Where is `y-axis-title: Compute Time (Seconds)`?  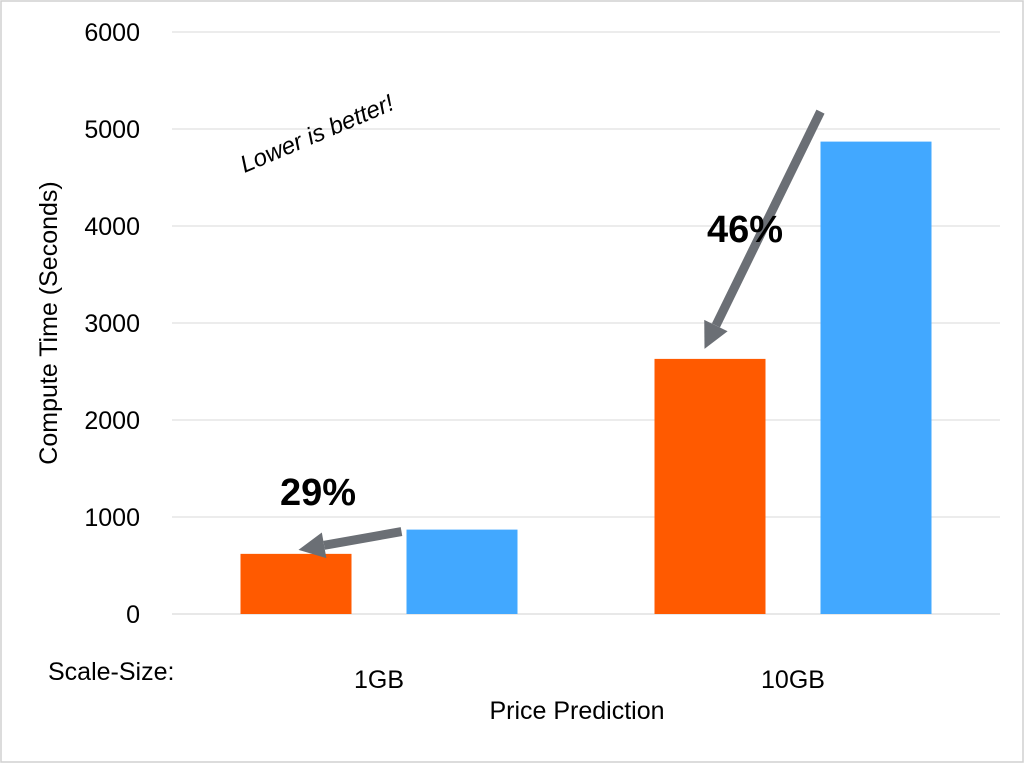 y-axis-title: Compute Time (Seconds) is located at coordinates (49, 322).